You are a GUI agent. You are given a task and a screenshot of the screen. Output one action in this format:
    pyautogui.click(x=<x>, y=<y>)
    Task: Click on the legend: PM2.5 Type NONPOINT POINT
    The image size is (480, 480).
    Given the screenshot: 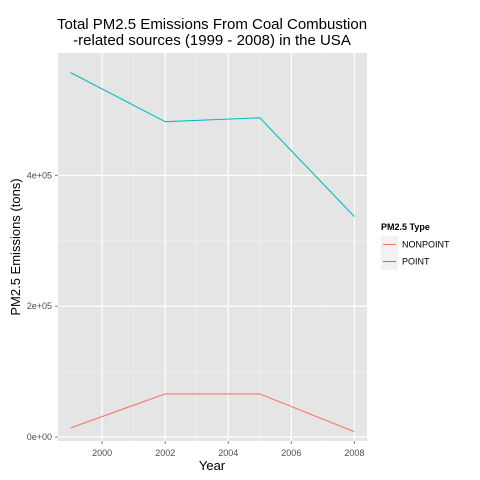 What is the action you would take?
    pyautogui.click(x=415, y=246)
    